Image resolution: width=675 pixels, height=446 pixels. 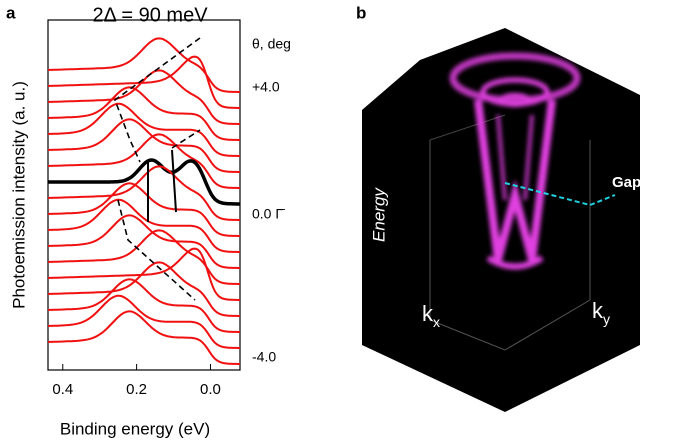 I want to click on dispersion-lines, so click(x=157, y=169).